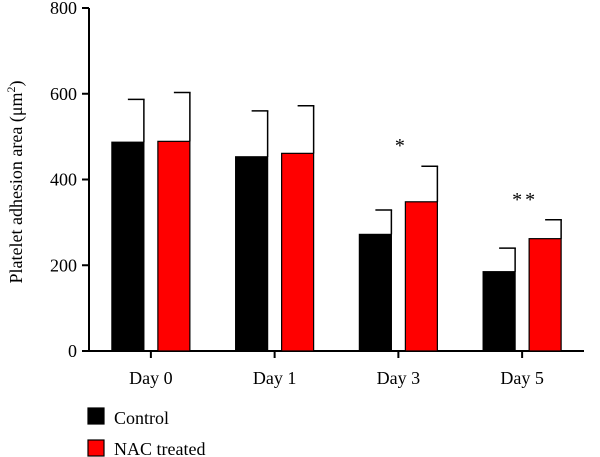  Describe the element at coordinates (522, 378) in the screenshot. I see `x-tick-label: Day 5` at that location.